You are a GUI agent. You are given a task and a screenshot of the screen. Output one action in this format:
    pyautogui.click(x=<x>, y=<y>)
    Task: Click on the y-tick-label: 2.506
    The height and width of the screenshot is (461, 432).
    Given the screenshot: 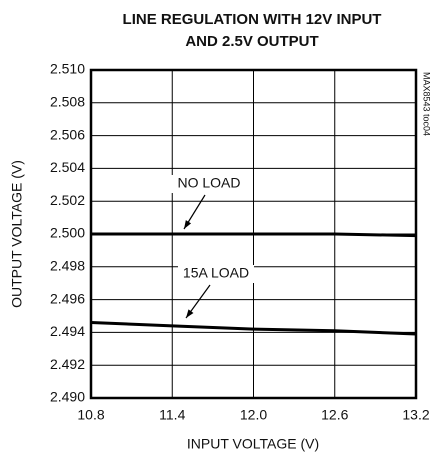 What is the action you would take?
    pyautogui.click(x=67, y=134)
    